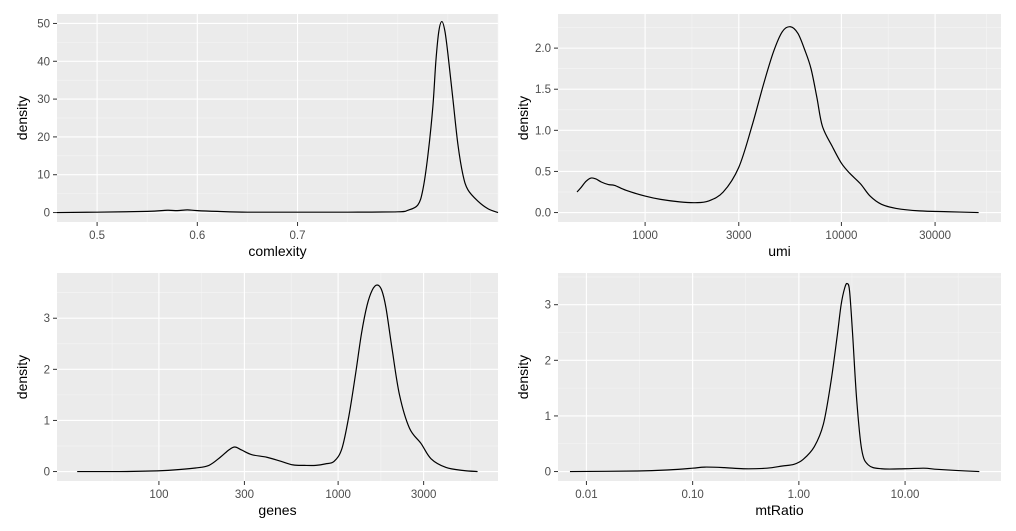 Image resolution: width=1016 pixels, height=531 pixels. I want to click on x-axis-title: comlexity, so click(277, 251).